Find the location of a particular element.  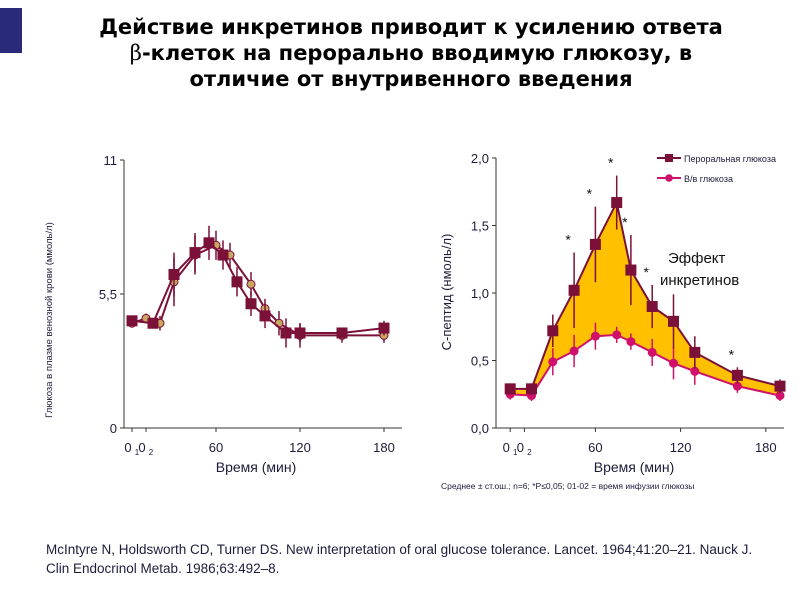

legend-iv-marker is located at coordinates (669, 178).